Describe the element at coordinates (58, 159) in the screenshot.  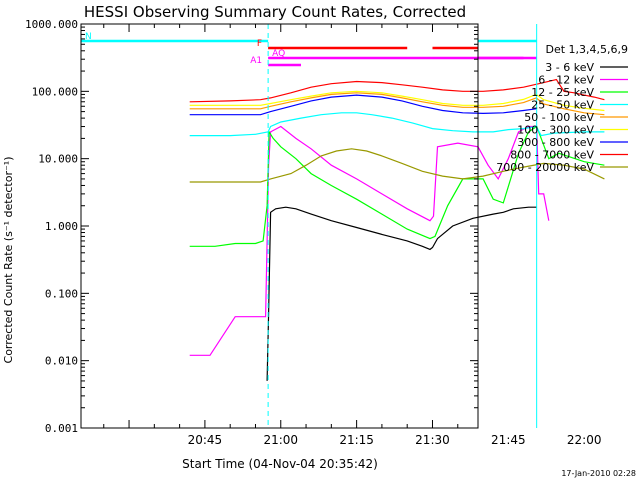
I see `y-tick-label-4: 10.000` at that location.